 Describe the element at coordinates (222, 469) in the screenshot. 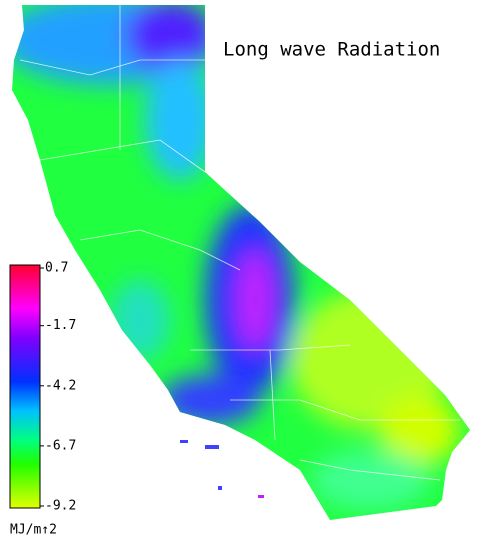

I see `channel-islands` at that location.